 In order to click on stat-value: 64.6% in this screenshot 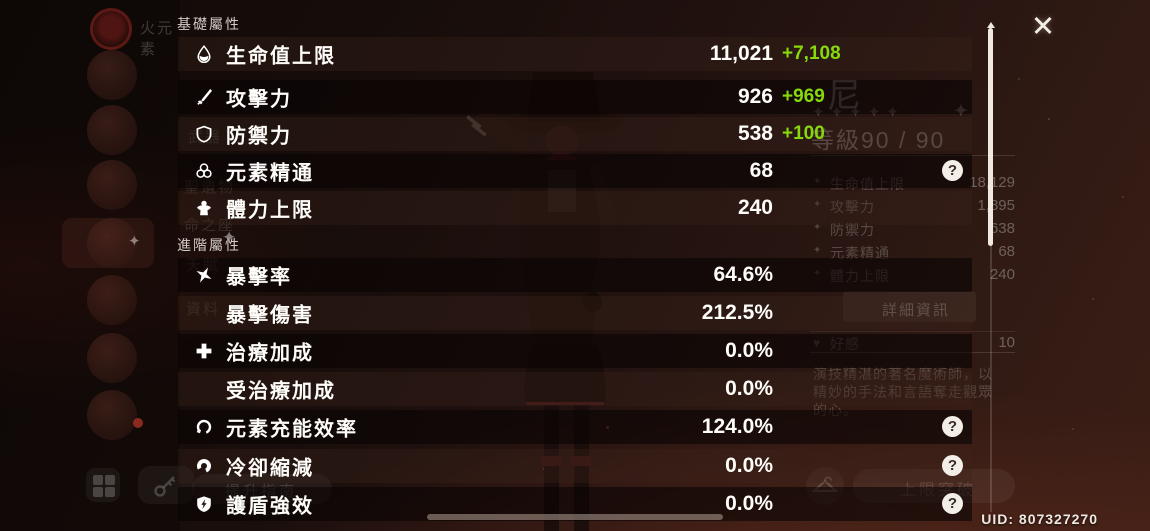, I will do `click(743, 274)`.